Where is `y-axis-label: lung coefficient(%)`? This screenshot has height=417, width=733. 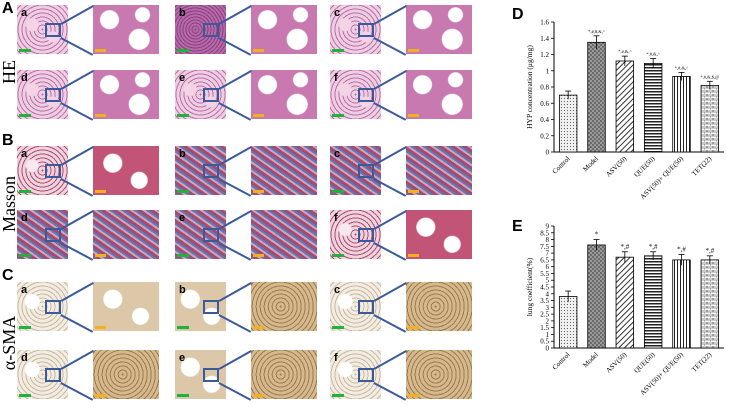 y-axis-label: lung coefficient(%) is located at coordinates (529, 286).